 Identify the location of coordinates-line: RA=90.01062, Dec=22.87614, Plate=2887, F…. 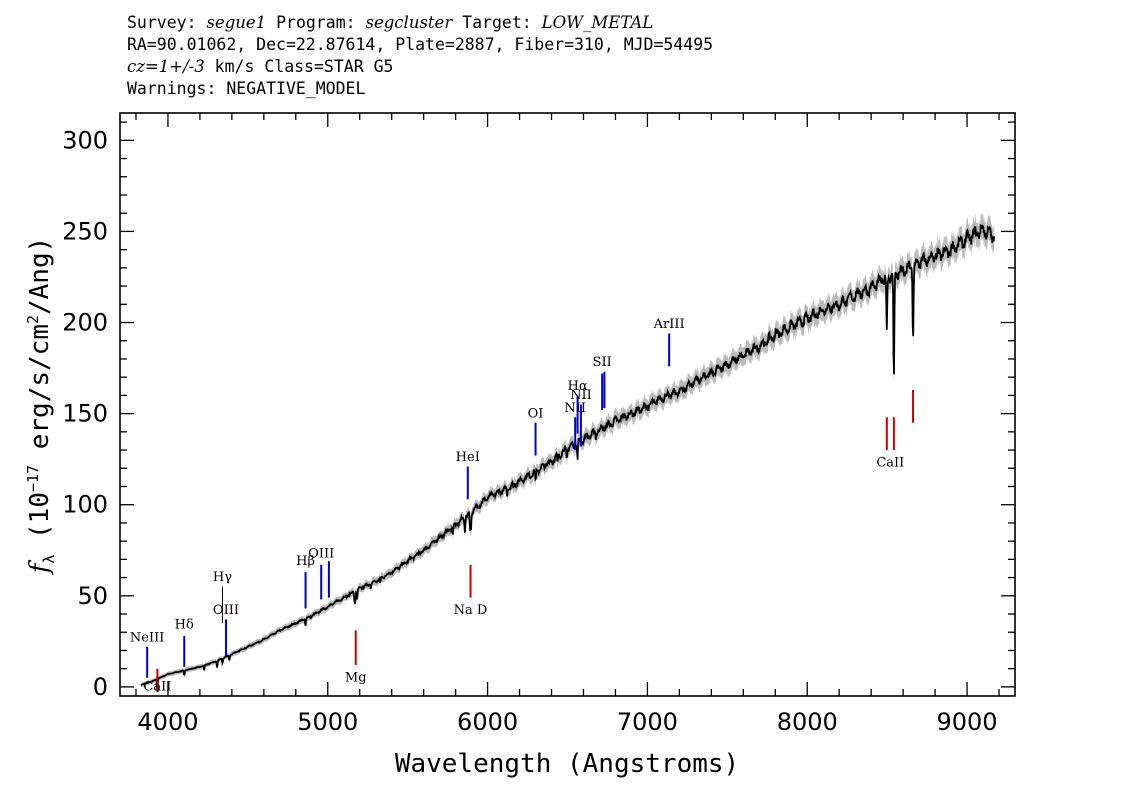
(420, 44).